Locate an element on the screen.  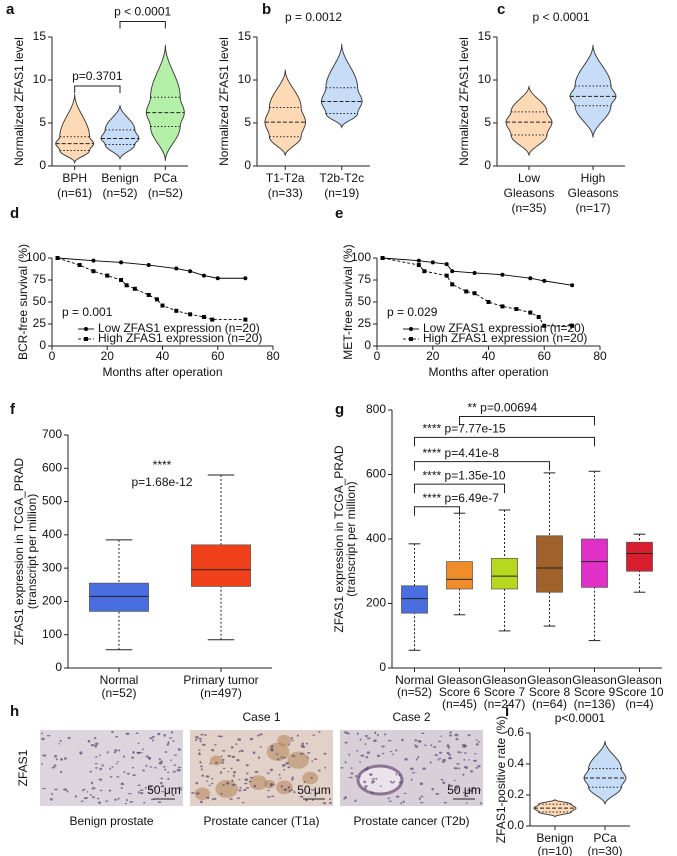
panel-label: c is located at coordinates (501, 9).